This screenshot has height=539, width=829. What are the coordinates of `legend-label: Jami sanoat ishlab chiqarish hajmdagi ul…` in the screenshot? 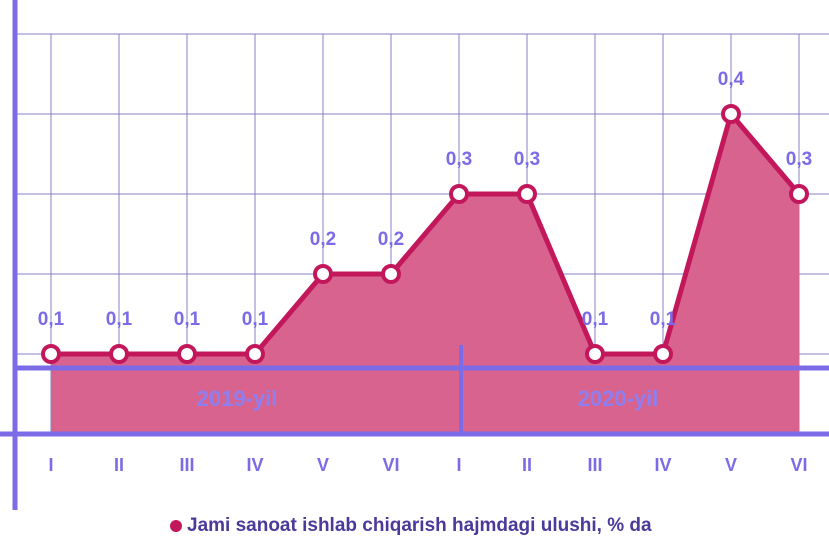 It's located at (419, 525).